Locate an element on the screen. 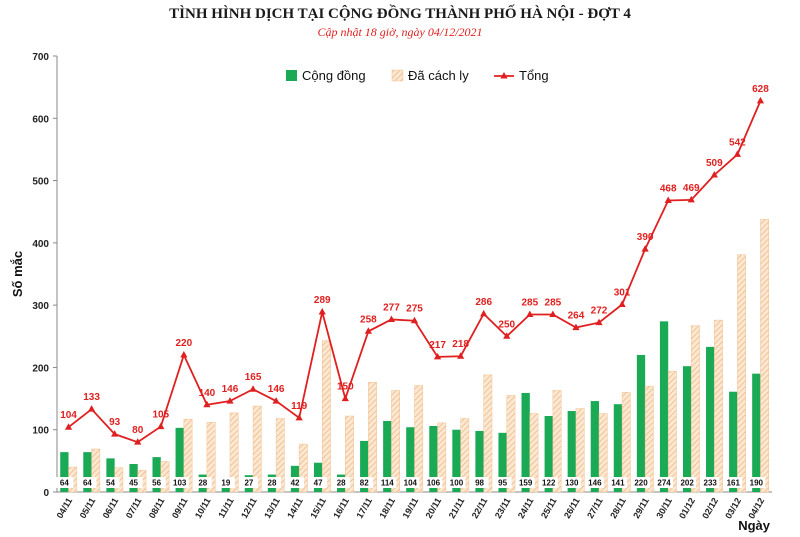 This screenshot has height=537, width=800. bar-value-label: 106 is located at coordinates (434, 483).